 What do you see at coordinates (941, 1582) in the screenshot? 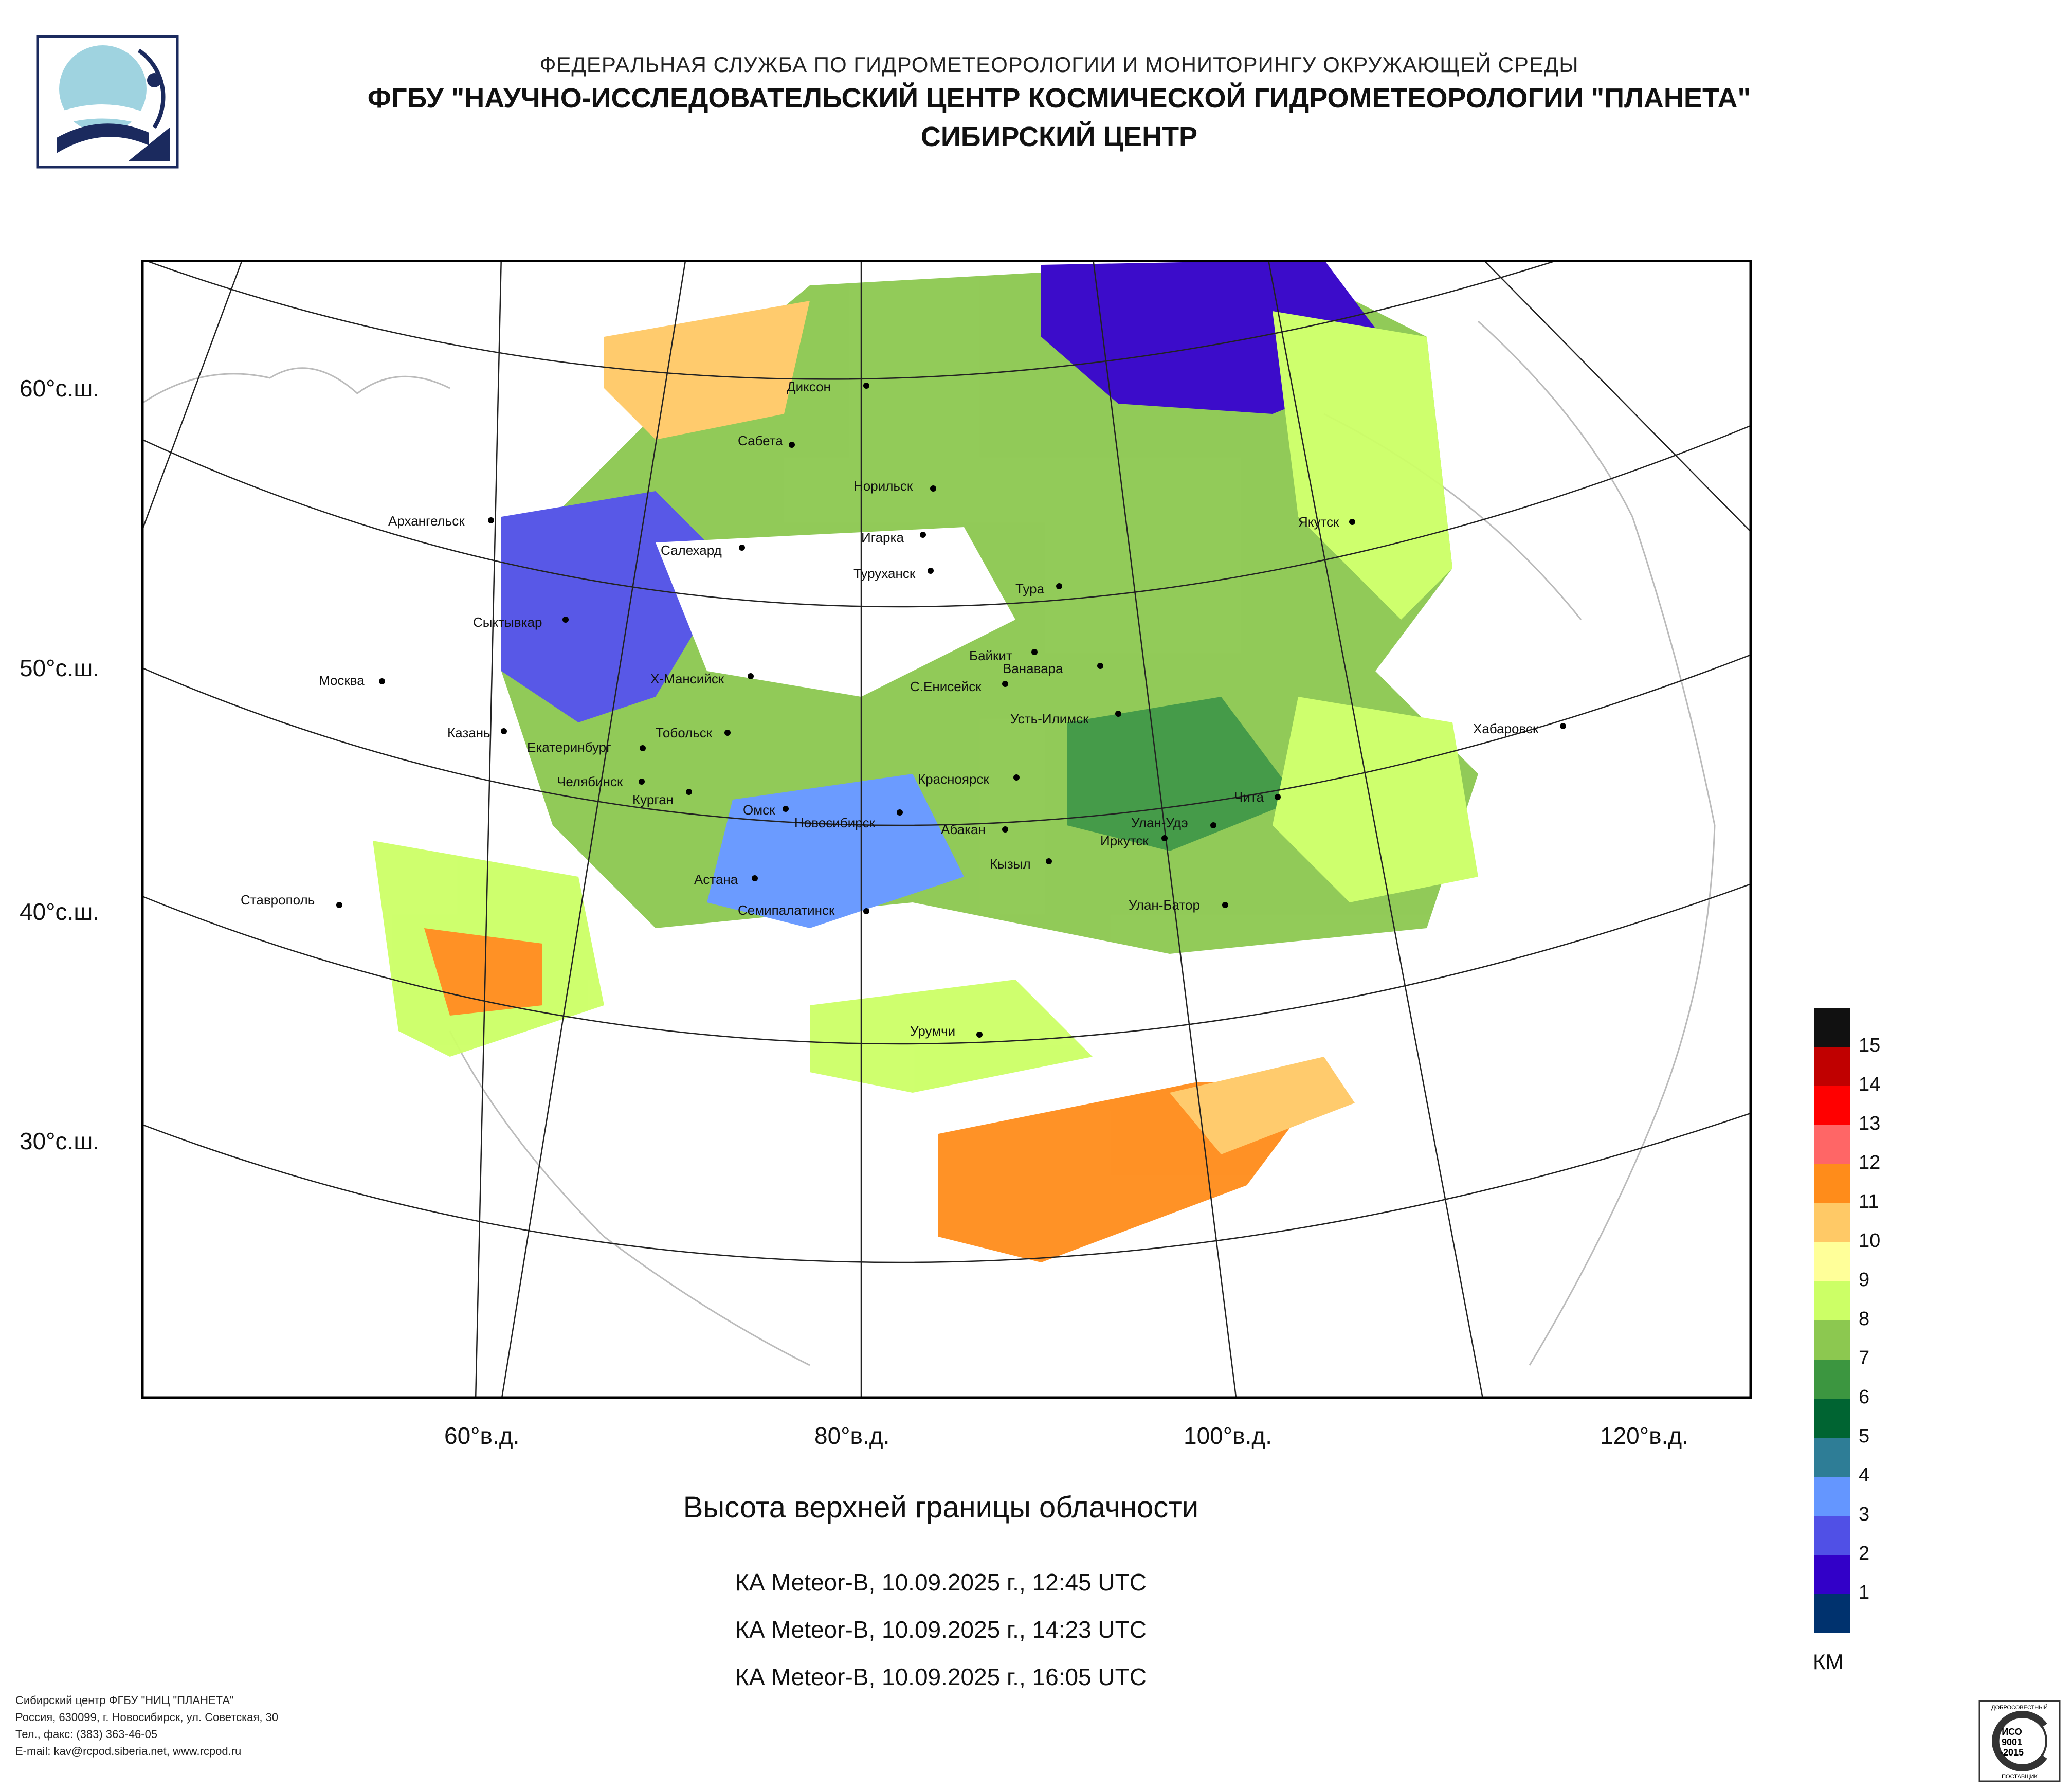
I see `satellite-pass-1: КА Meteor-В, 10.09.2025 г., 12:45 UTC` at bounding box center [941, 1582].